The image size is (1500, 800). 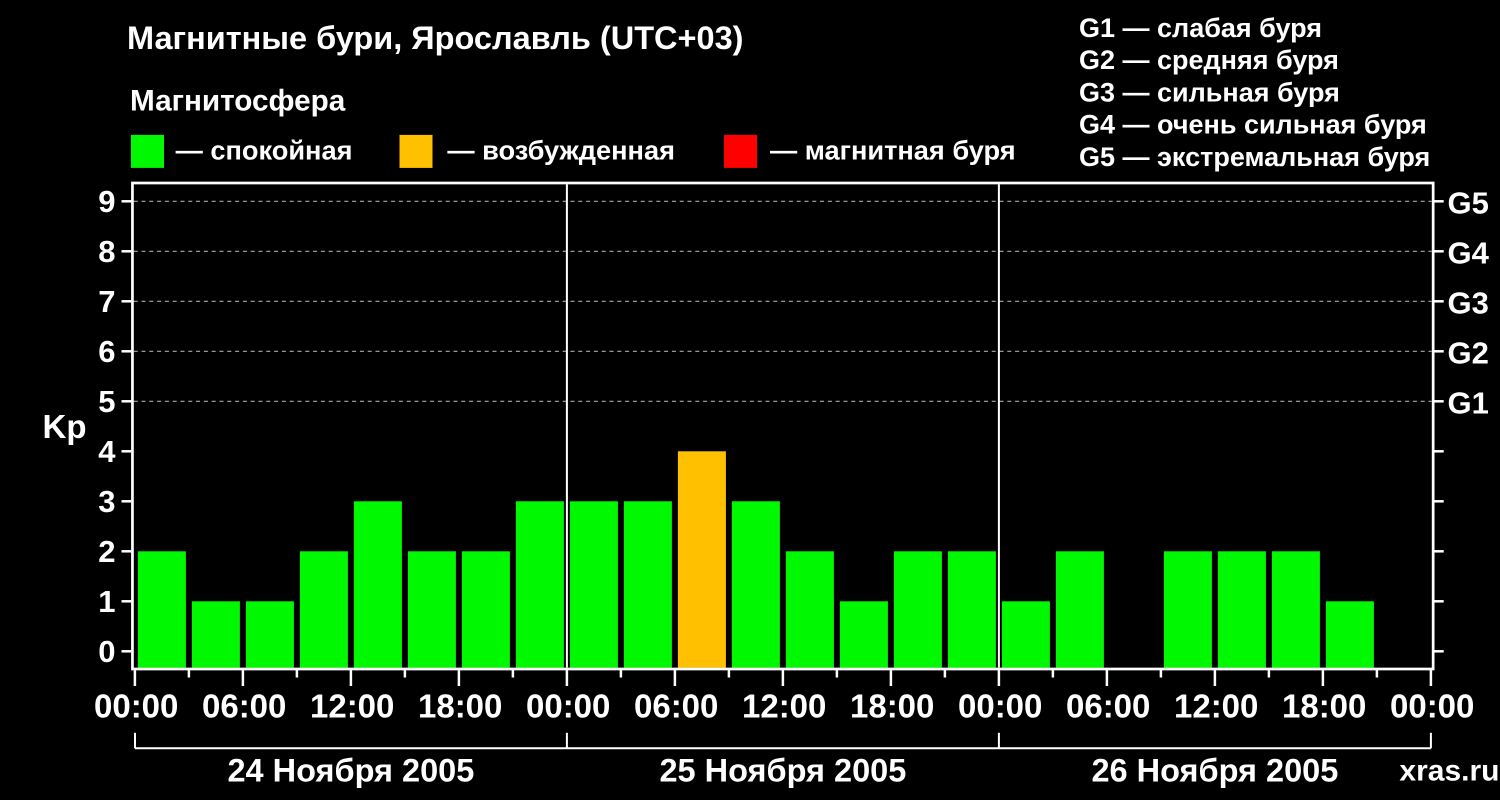 What do you see at coordinates (107, 451) in the screenshot?
I see `svg-text: 4` at bounding box center [107, 451].